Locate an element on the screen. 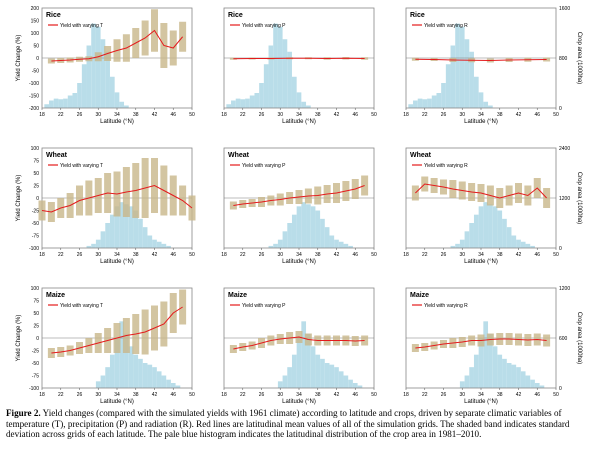  y2-tick-label: 1200 is located at coordinates (564, 199).